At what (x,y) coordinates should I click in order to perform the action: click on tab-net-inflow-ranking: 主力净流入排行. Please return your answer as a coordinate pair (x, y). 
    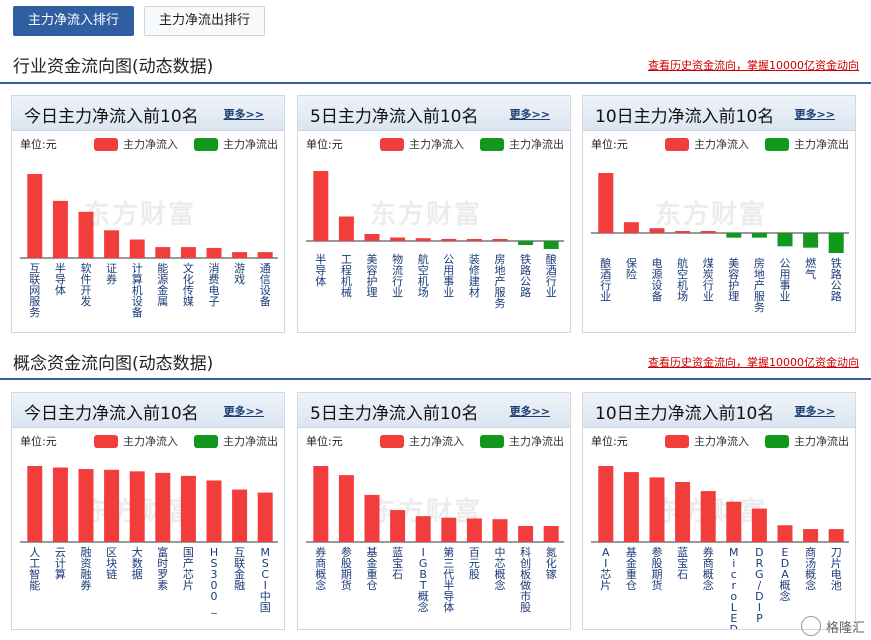
    Looking at the image, I should click on (74, 21).